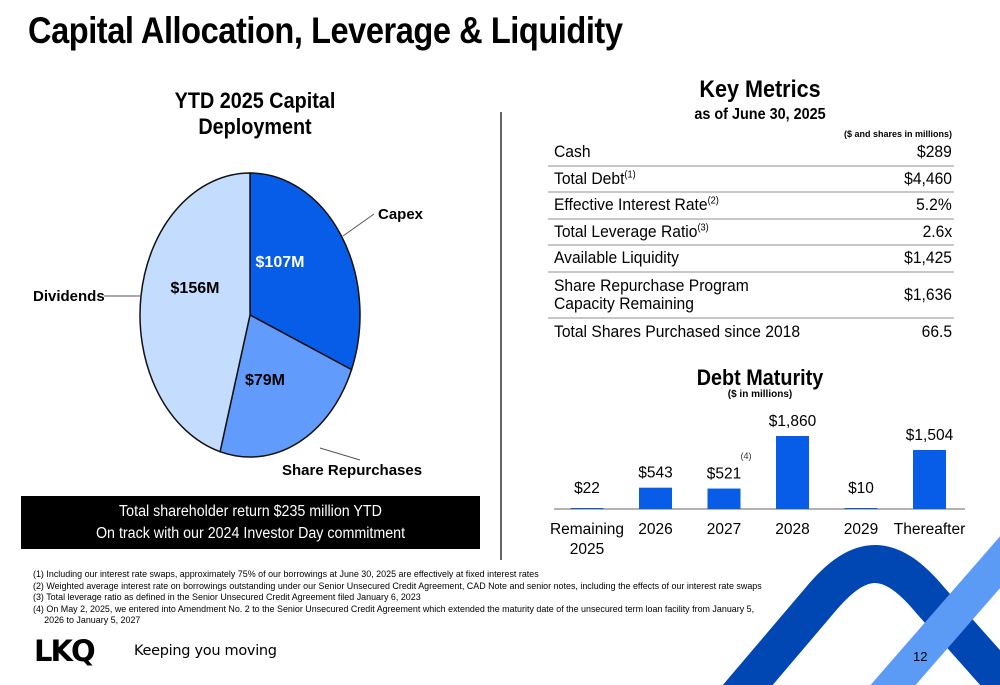  I want to click on metric-row-total-leverage-ratio: Total Leverage Ratio(3) 2.6x, so click(751, 233).